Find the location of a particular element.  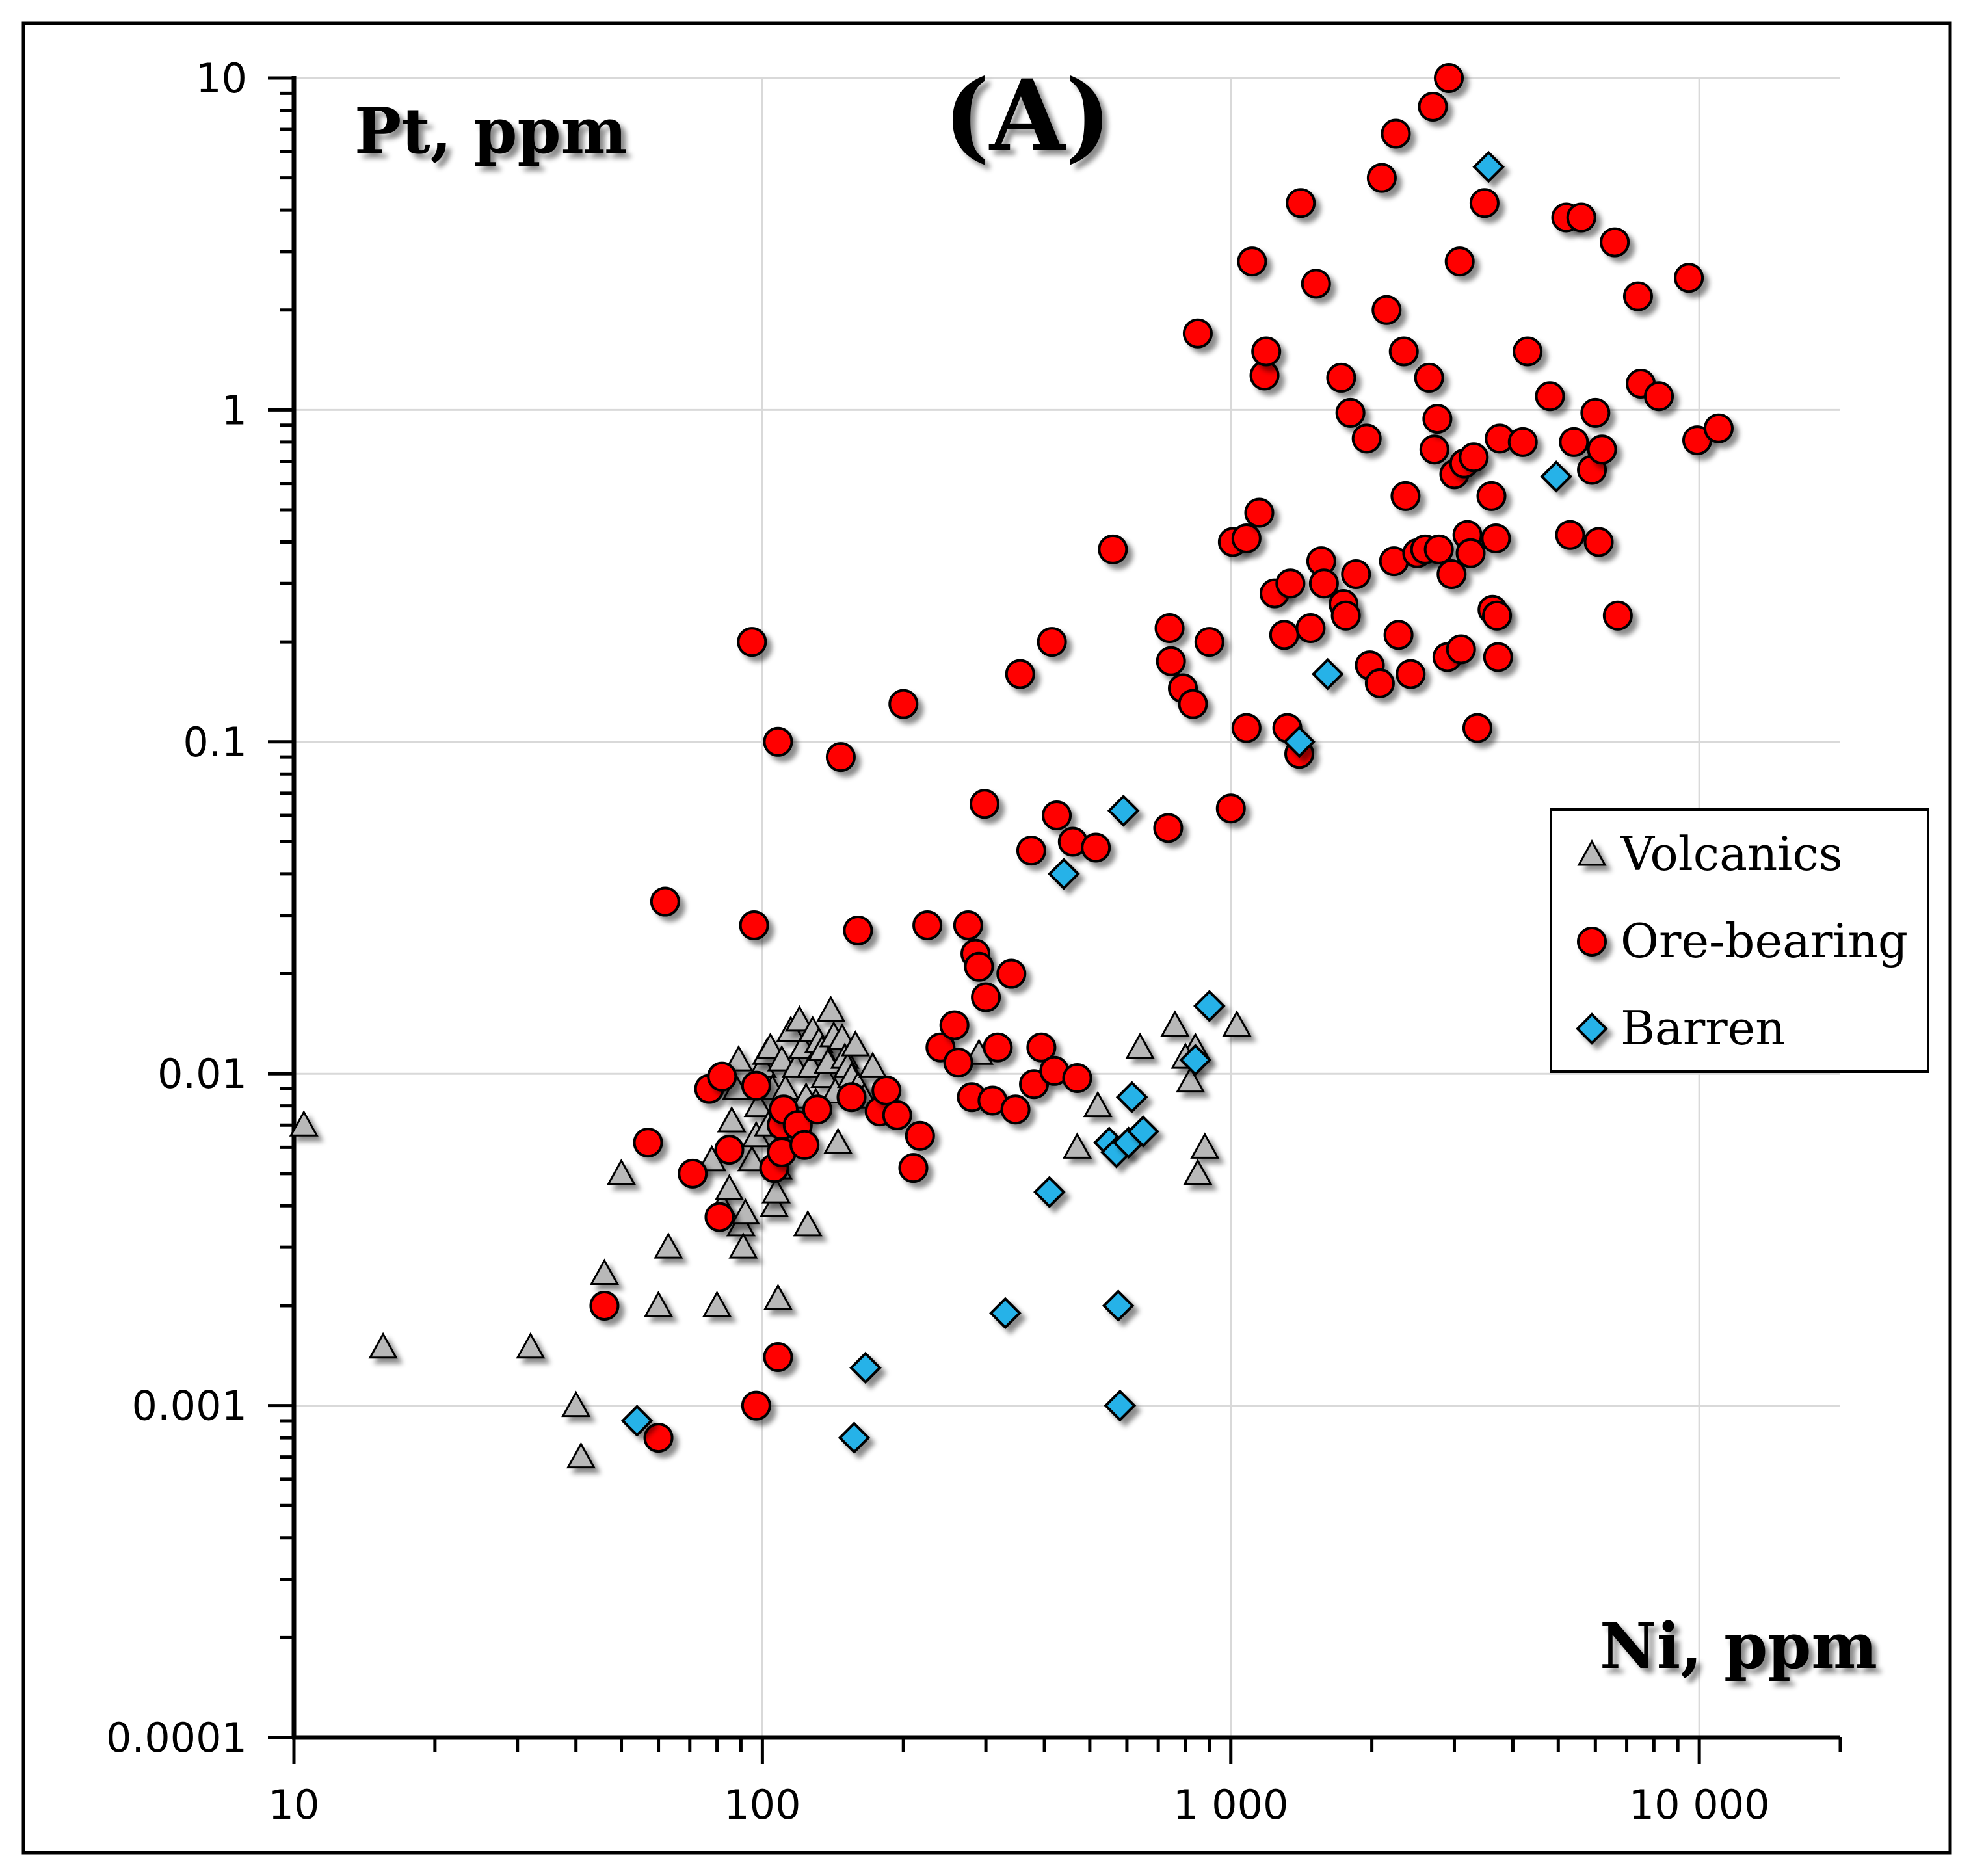

legend: Volcanics Ore-bearing Barren is located at coordinates (1739, 941).